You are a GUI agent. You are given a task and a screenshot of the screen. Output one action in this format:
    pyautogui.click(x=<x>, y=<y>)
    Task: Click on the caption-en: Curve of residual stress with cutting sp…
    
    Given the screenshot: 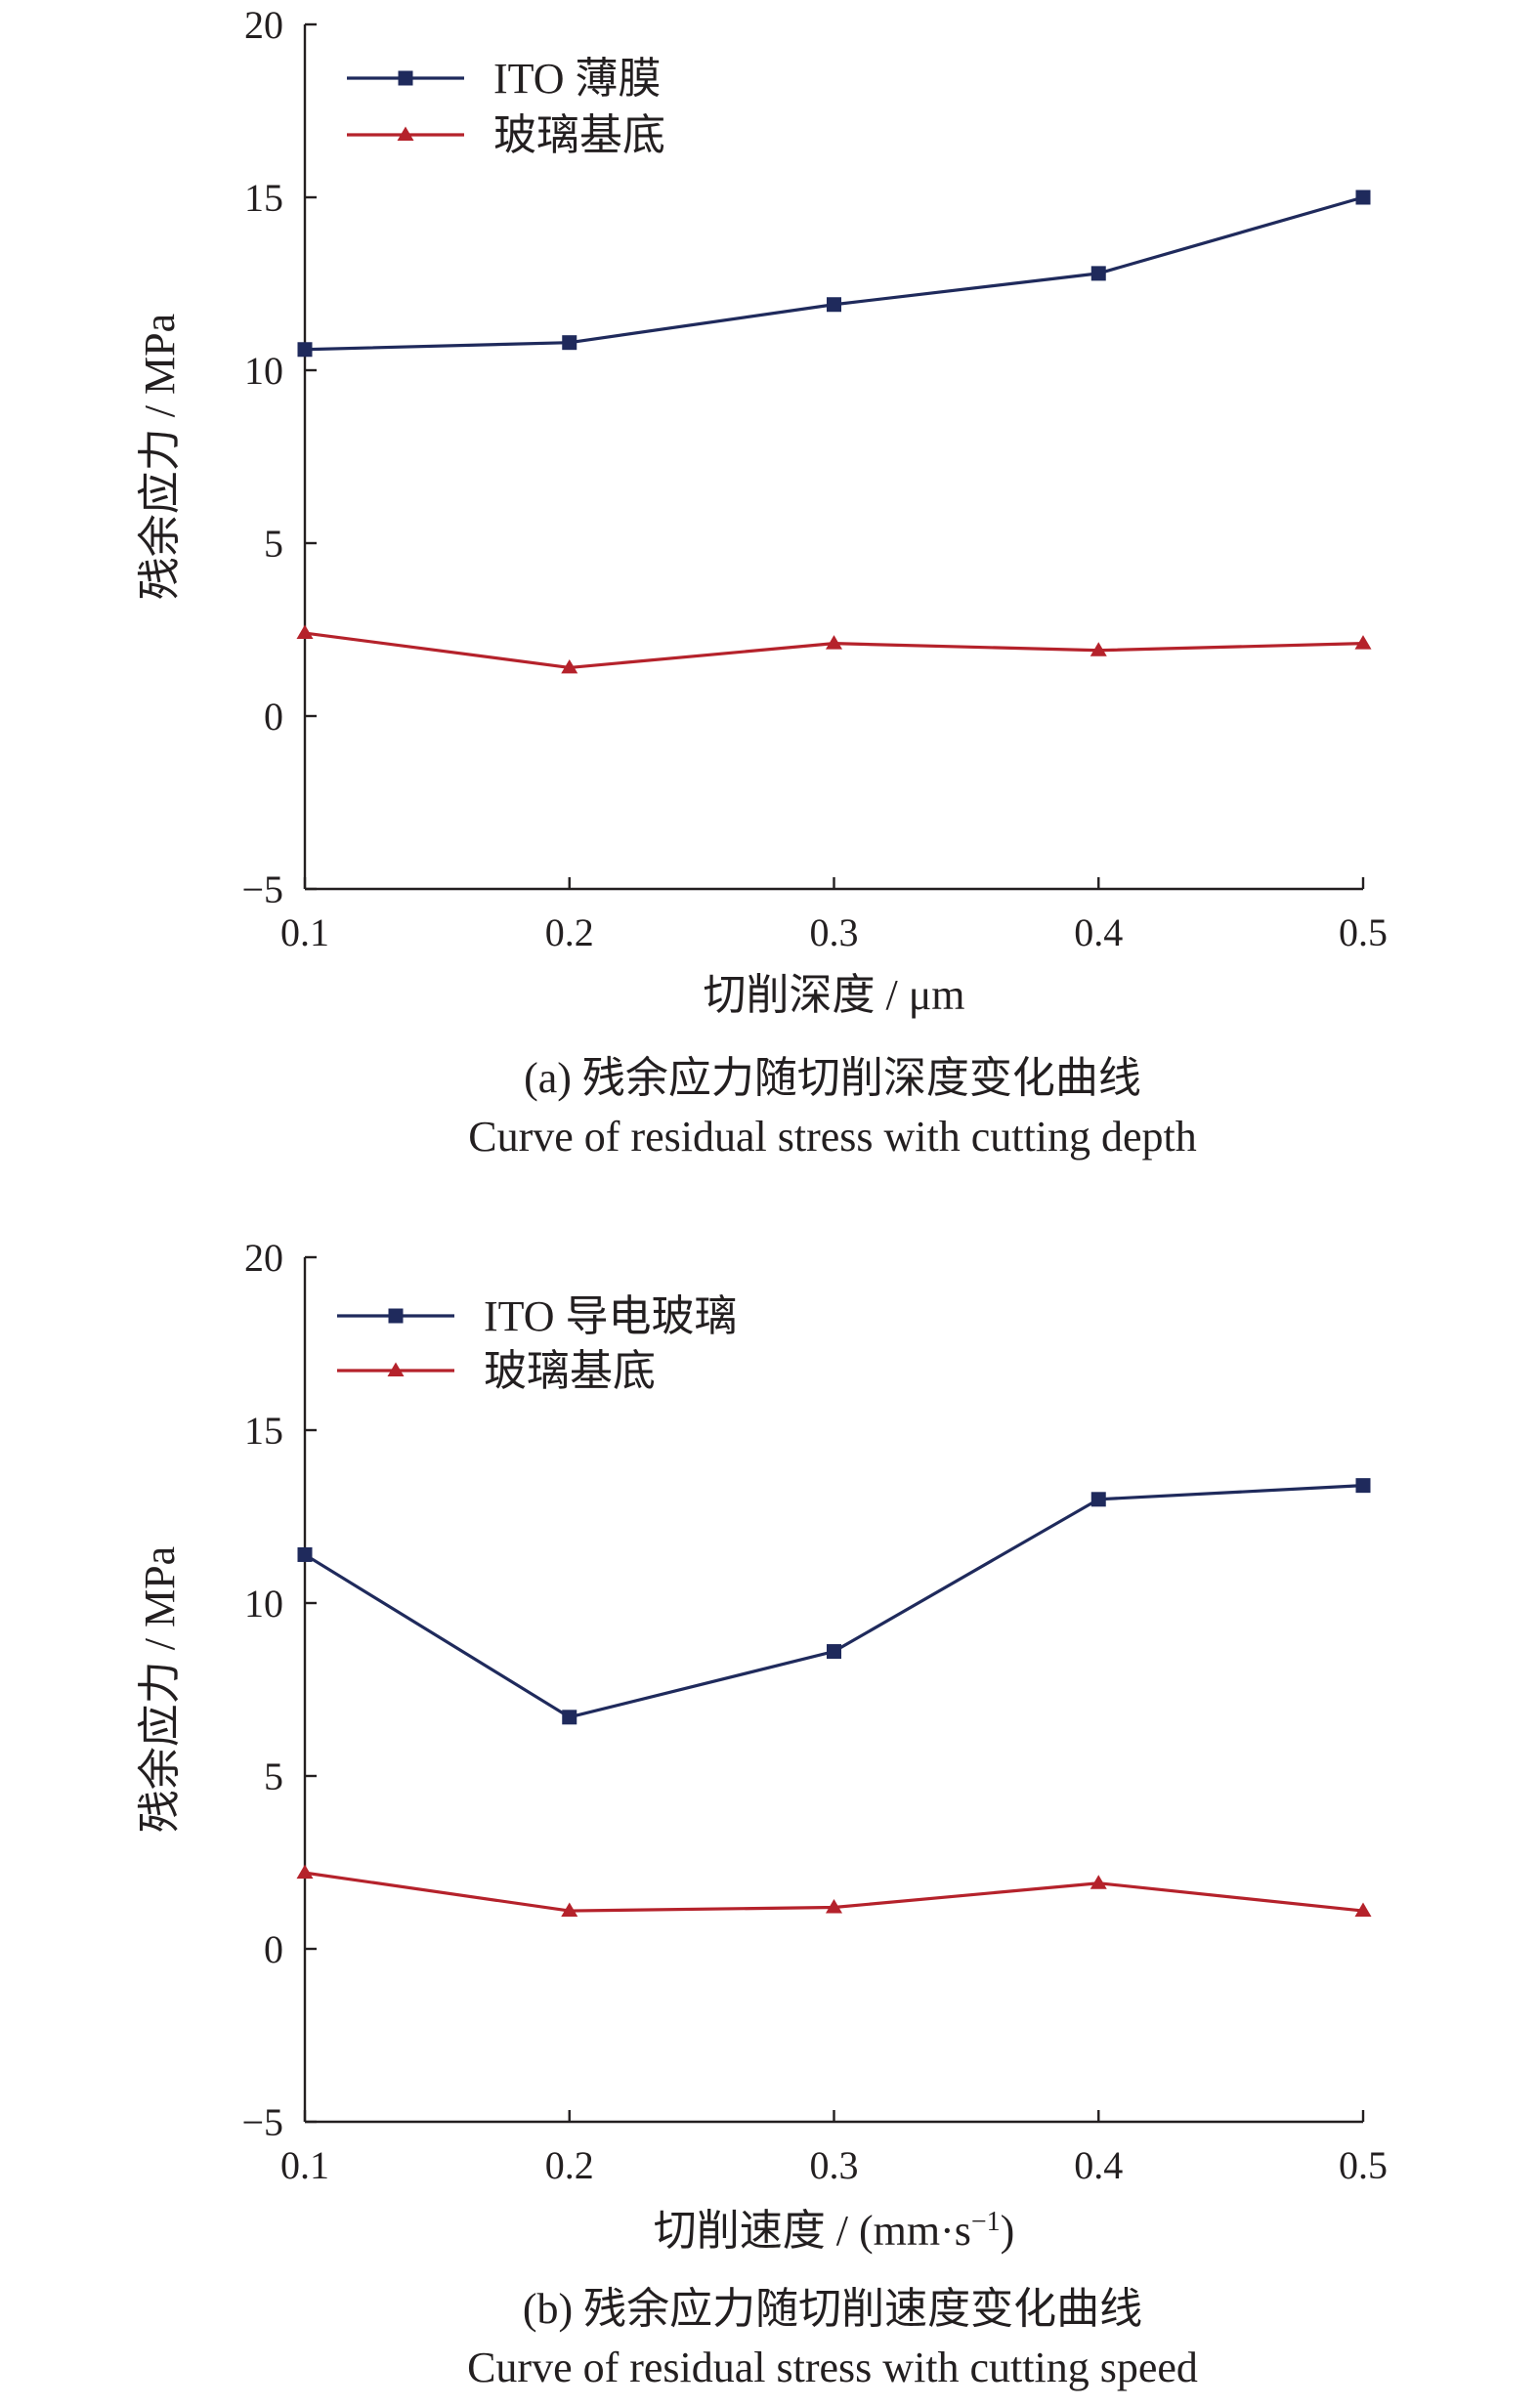 What is the action you would take?
    pyautogui.click(x=832, y=2367)
    